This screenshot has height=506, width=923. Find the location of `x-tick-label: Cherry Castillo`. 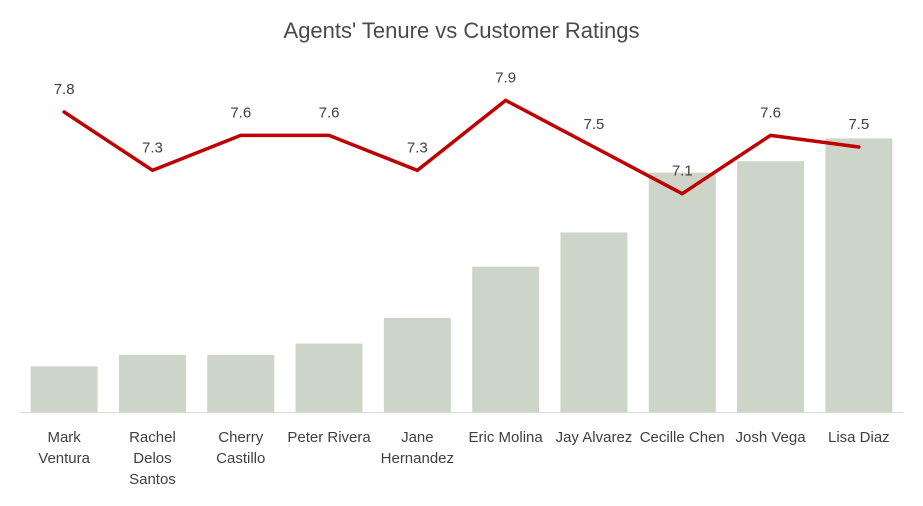

x-tick-label: Cherry Castillo is located at coordinates (240, 448).